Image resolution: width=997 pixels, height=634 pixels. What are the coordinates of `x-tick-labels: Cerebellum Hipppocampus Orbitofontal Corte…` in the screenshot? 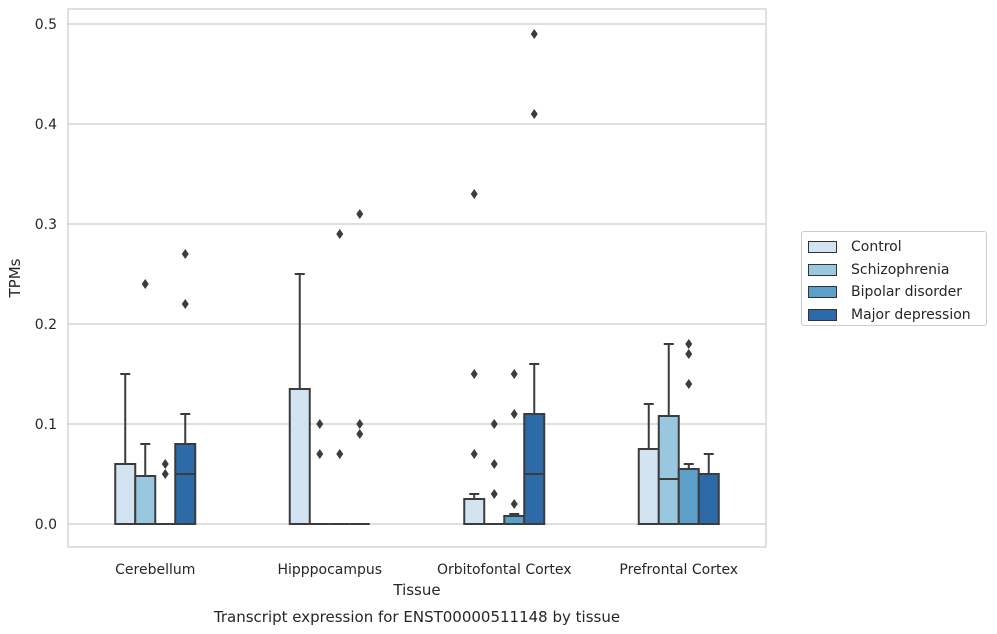 It's located at (426, 570).